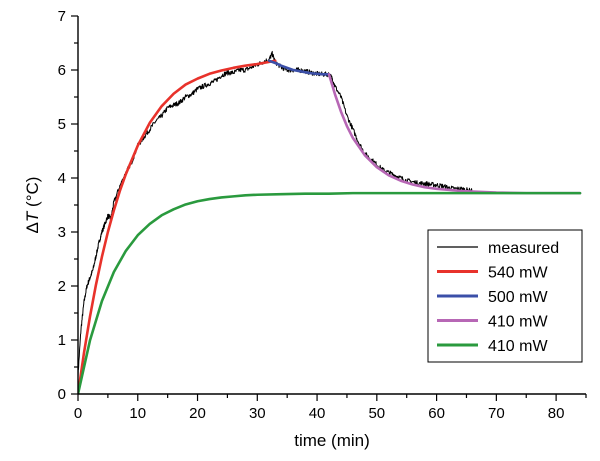 This screenshot has width=600, height=461. What do you see at coordinates (32, 227) in the screenshot?
I see `y-axis-title-symbol: Δ` at bounding box center [32, 227].